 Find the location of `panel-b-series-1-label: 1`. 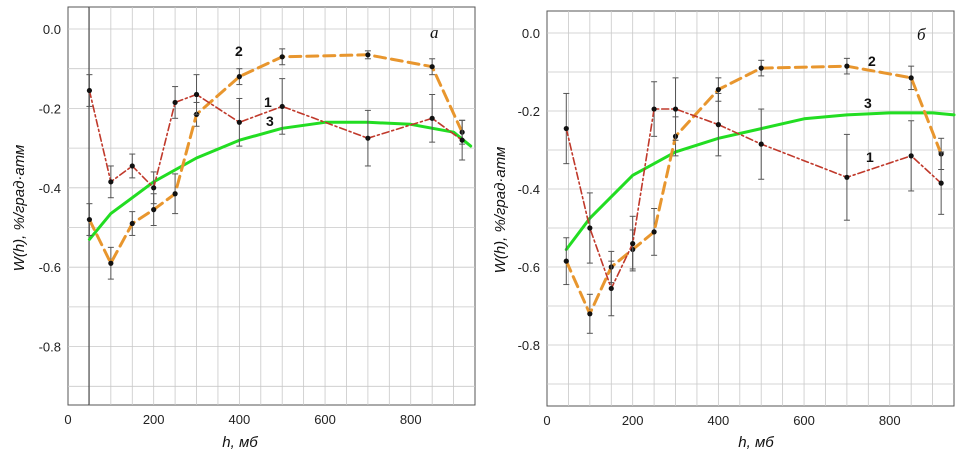

panel-b-series-1-label: 1 is located at coordinates (870, 157).